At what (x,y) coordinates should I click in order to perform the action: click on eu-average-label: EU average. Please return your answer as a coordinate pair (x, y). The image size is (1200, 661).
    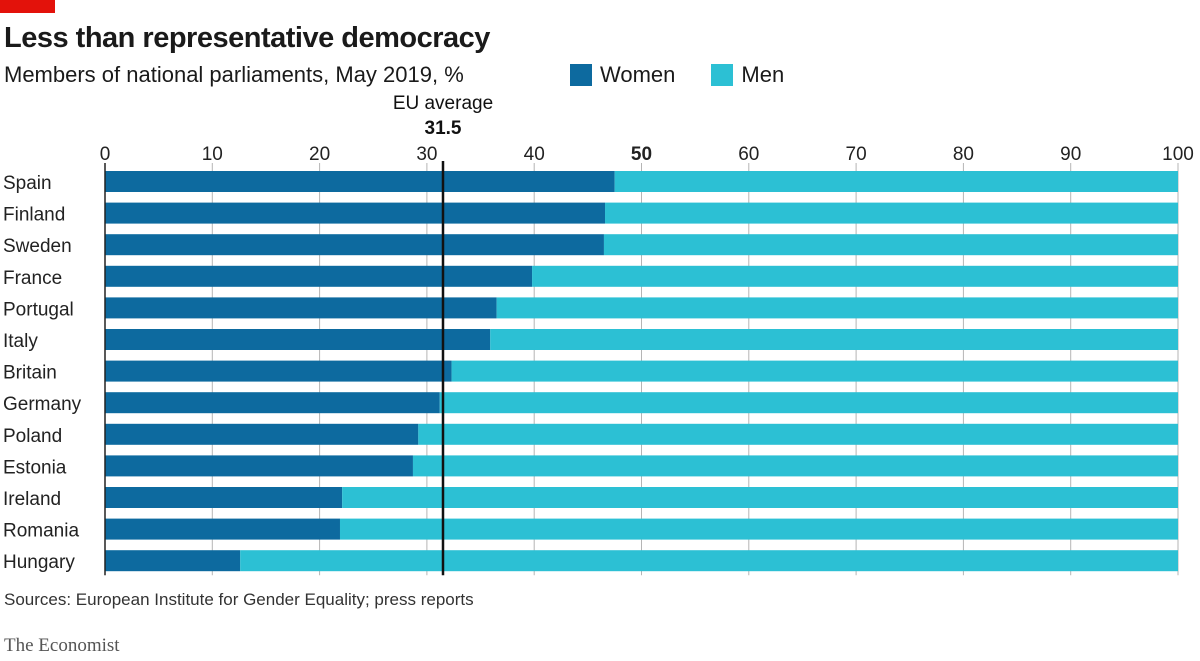
    Looking at the image, I should click on (443, 103).